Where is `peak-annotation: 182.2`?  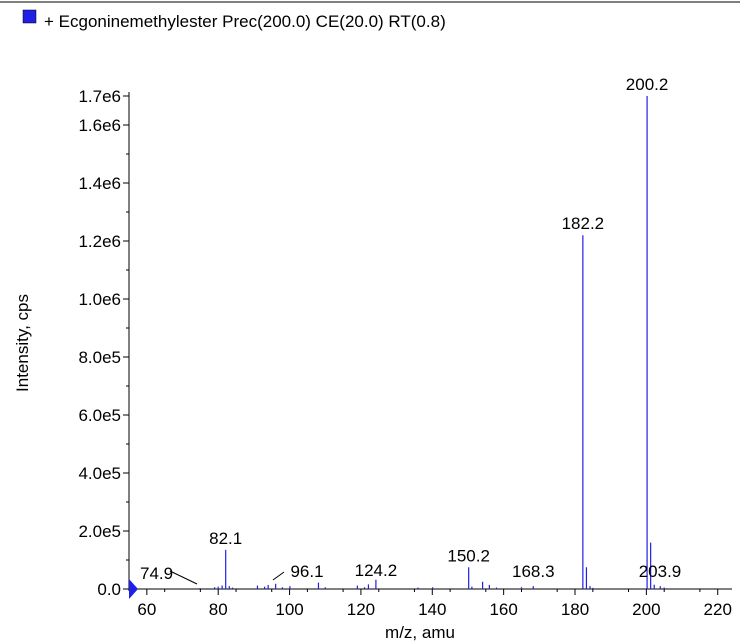 peak-annotation: 182.2 is located at coordinates (583, 223).